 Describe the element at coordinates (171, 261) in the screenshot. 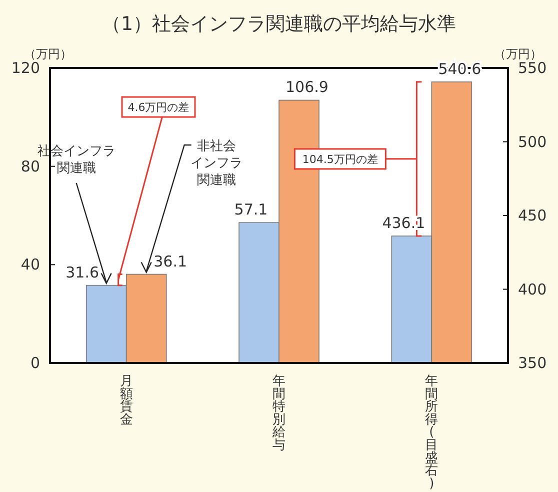

I see `data-label: 36.1` at that location.